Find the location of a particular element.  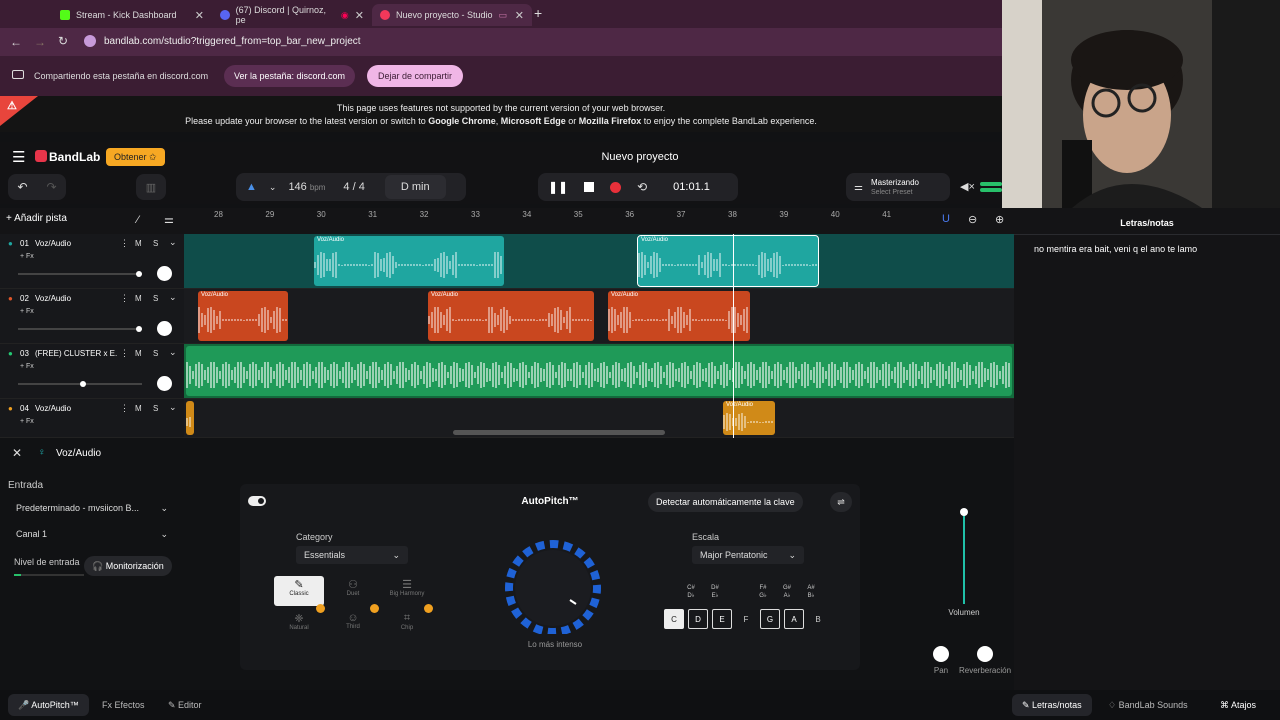

view-tab-button: Ver la pestaña: discord.com is located at coordinates (290, 76).